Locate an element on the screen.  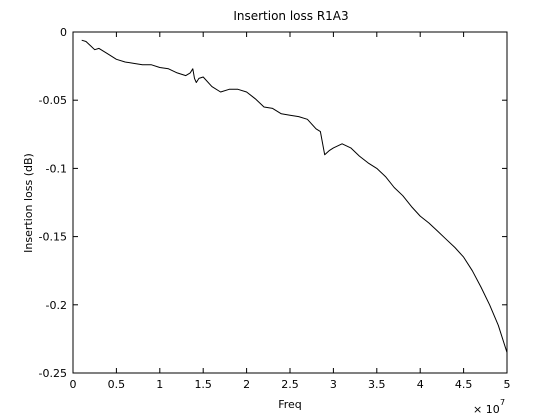
y-tick-label: -0.25 is located at coordinates (53, 373).